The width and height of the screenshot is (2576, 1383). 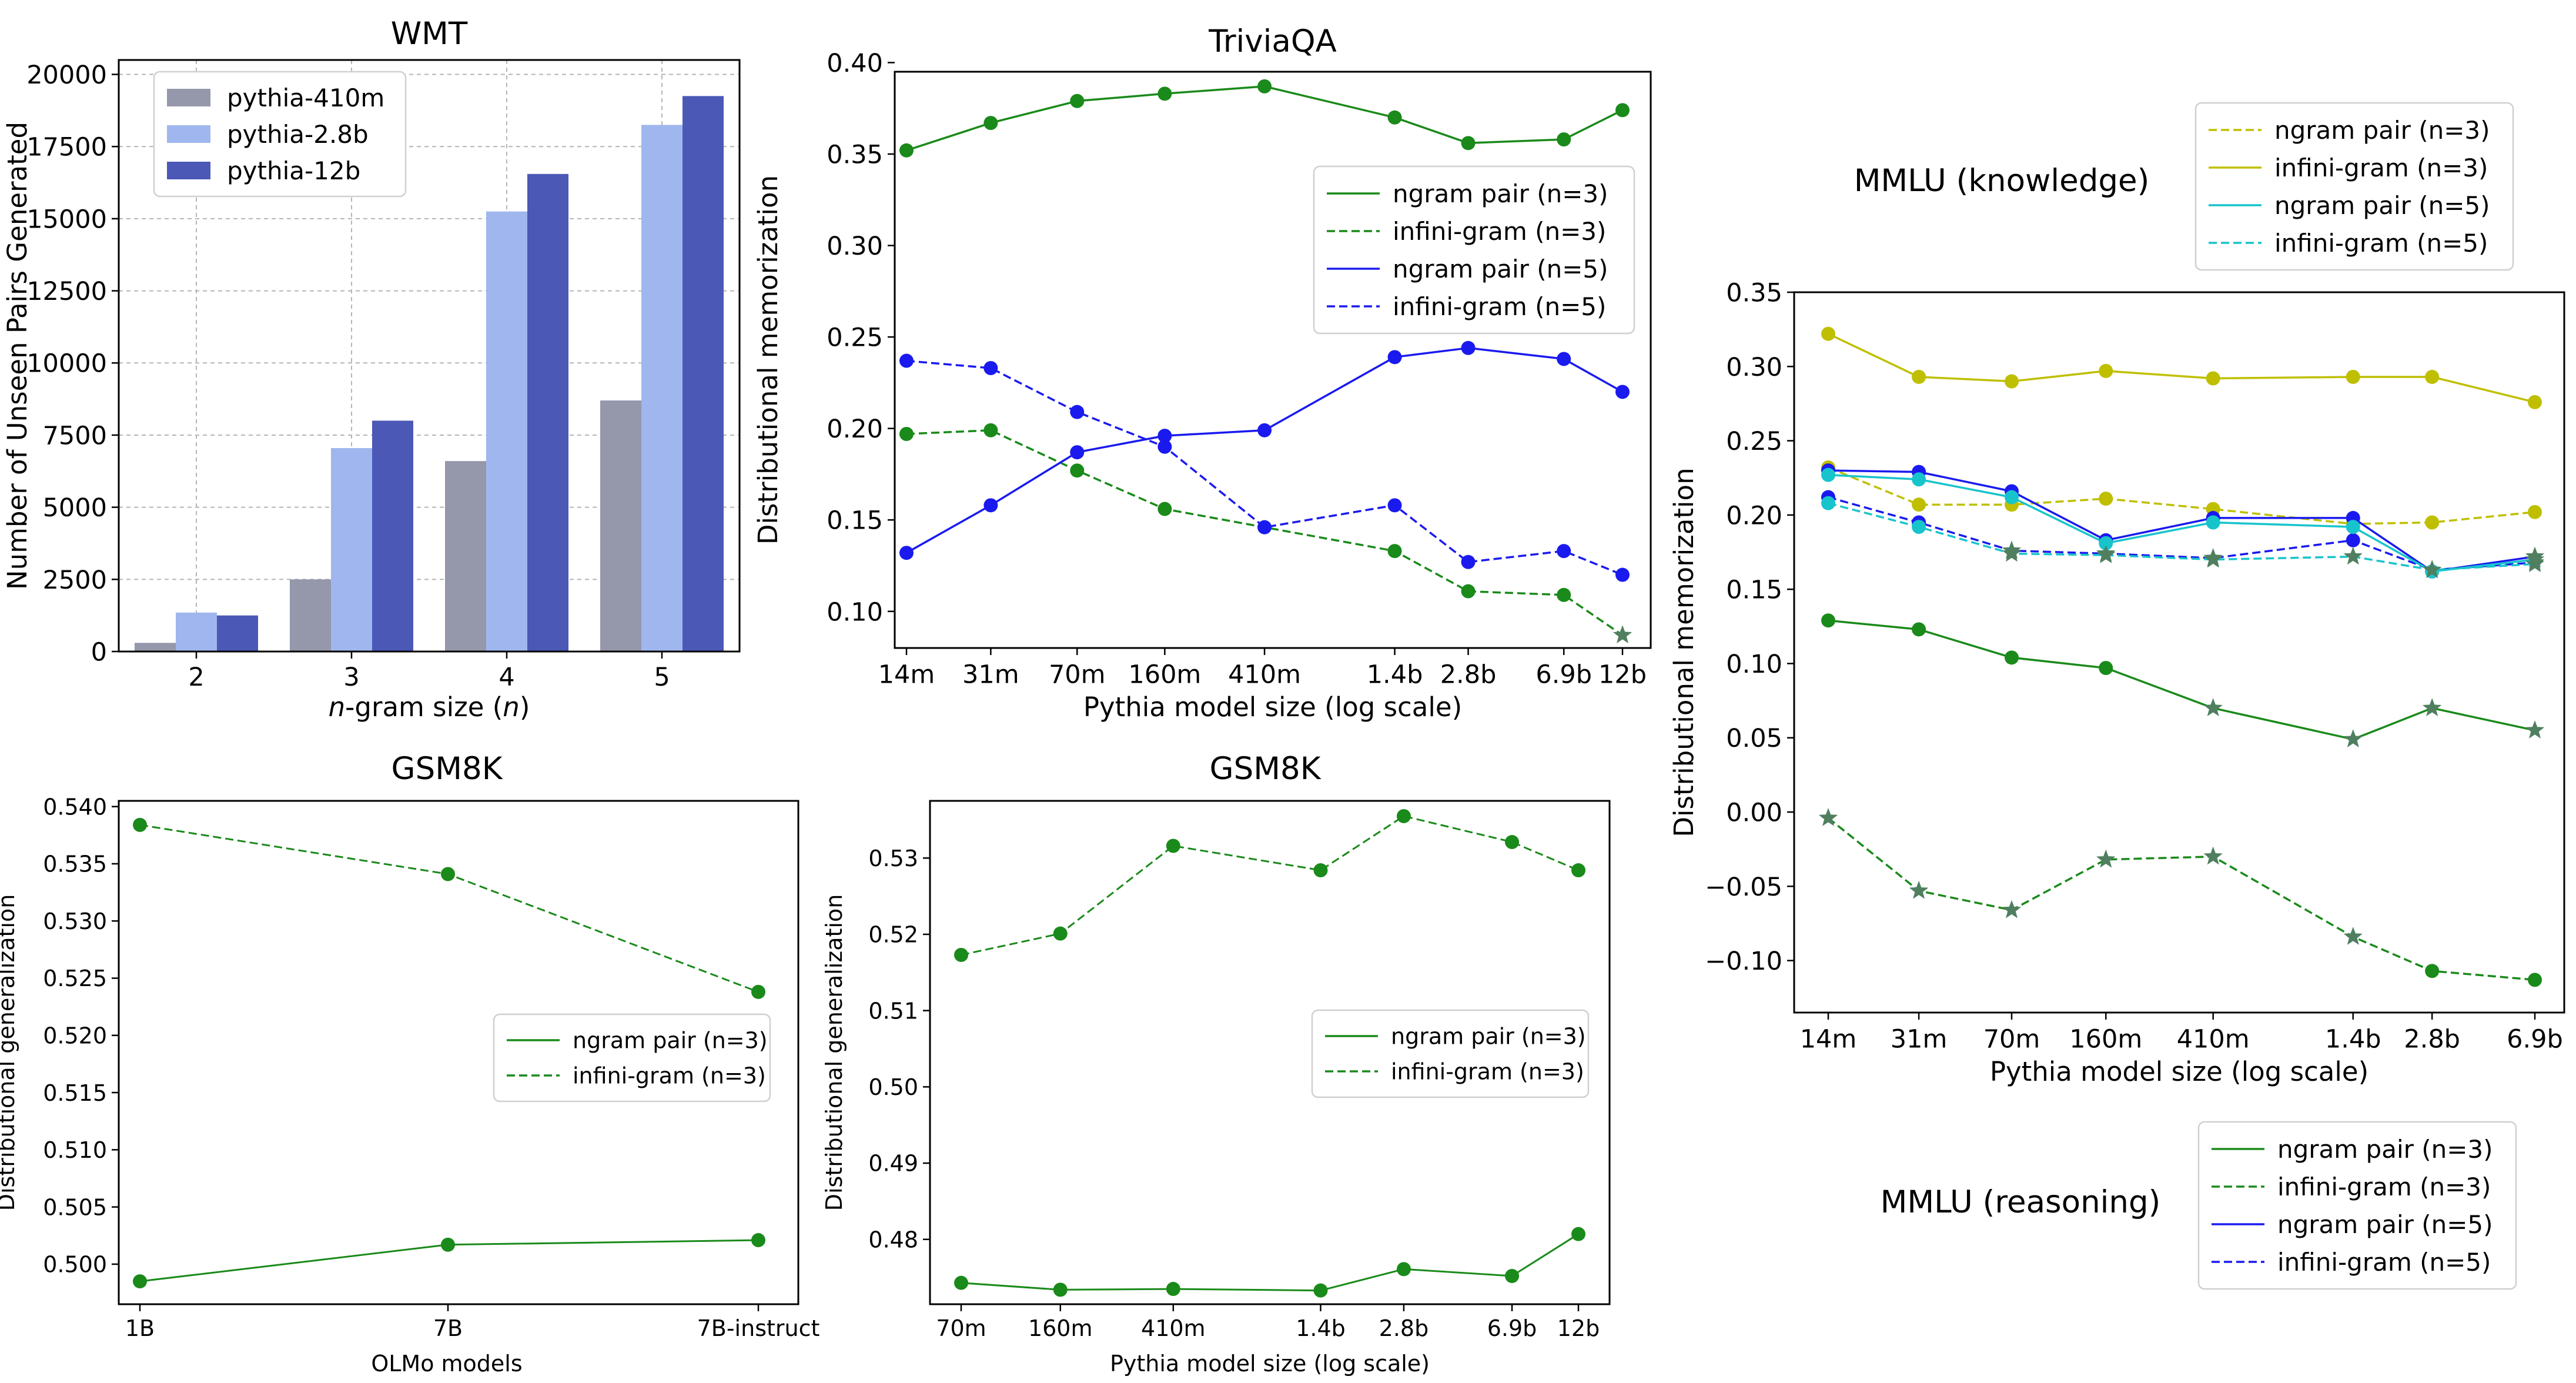 What do you see at coordinates (525, 707) in the screenshot?
I see `x-axis-label-text: )` at bounding box center [525, 707].